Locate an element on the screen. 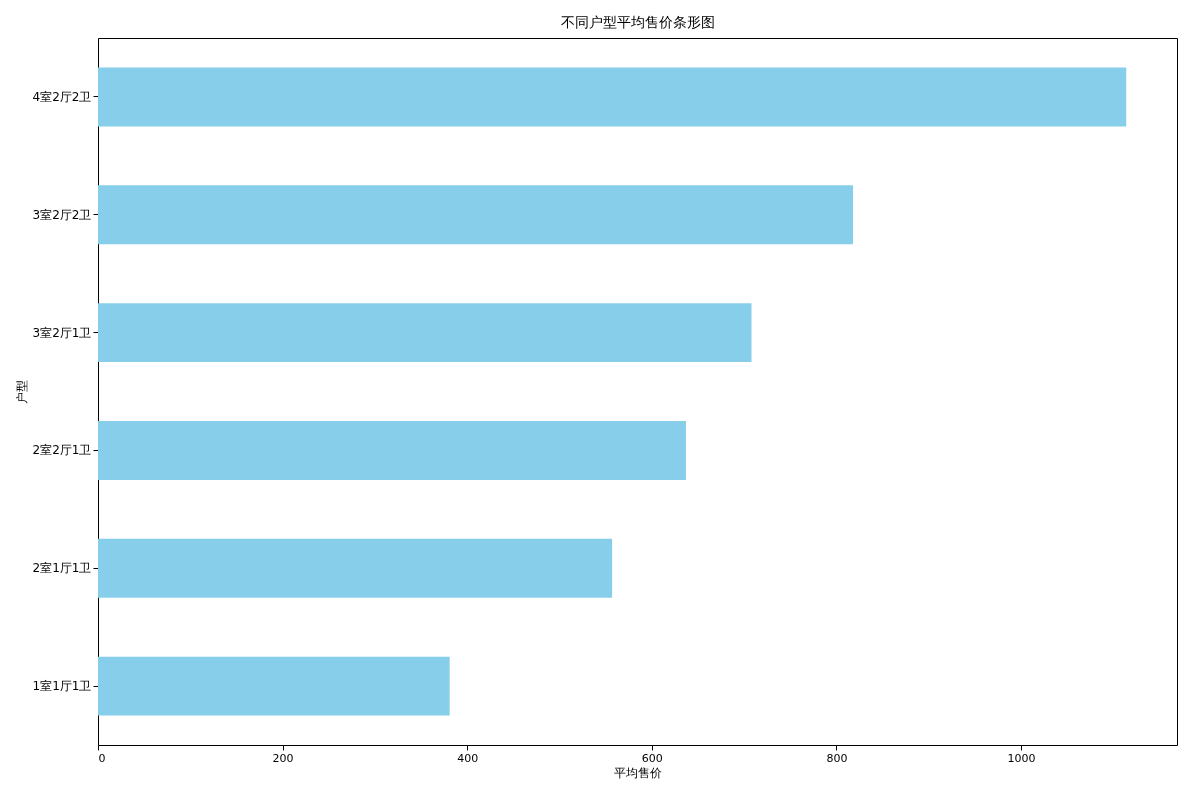  y-tick-label: 3室2厅2卫 is located at coordinates (62, 214).